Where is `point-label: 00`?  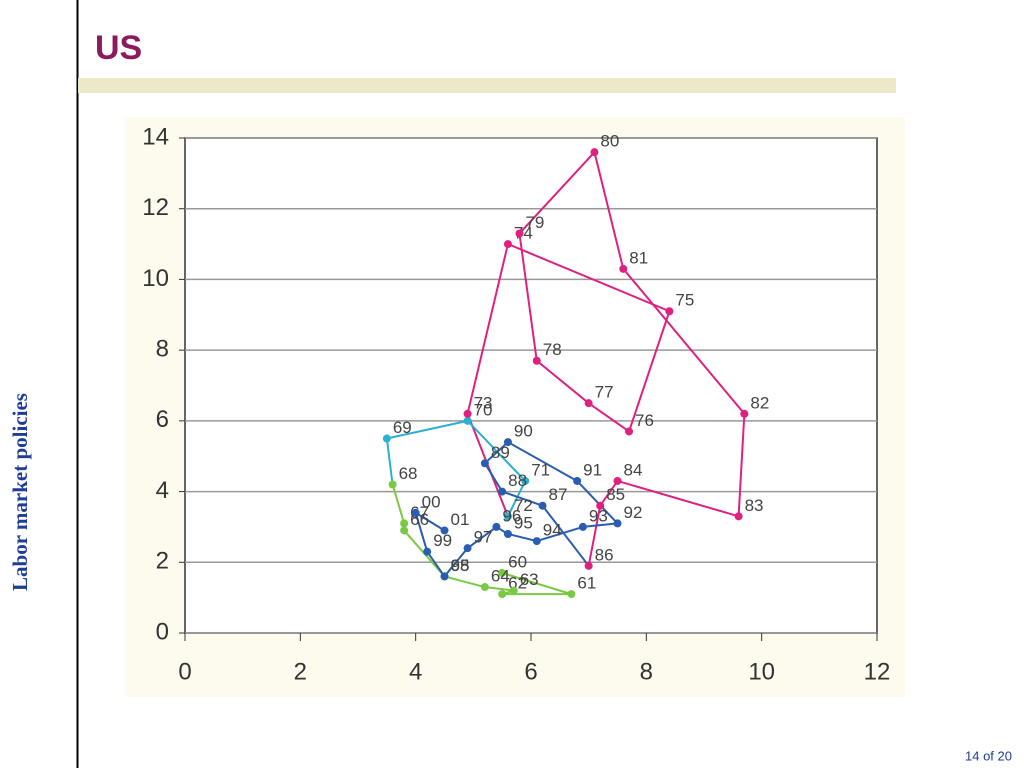
point-label: 00 is located at coordinates (431, 501).